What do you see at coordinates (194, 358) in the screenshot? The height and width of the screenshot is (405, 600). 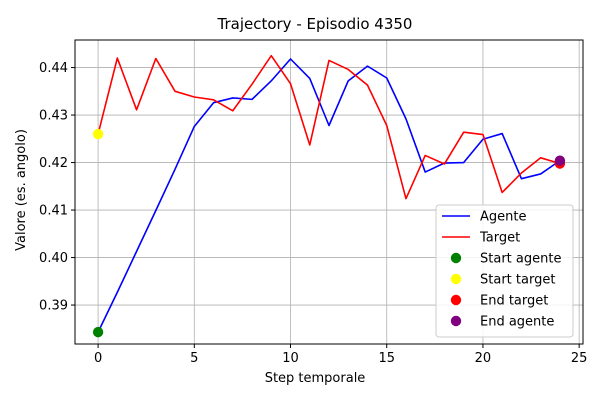 I see `x-tick-label: 5` at bounding box center [194, 358].